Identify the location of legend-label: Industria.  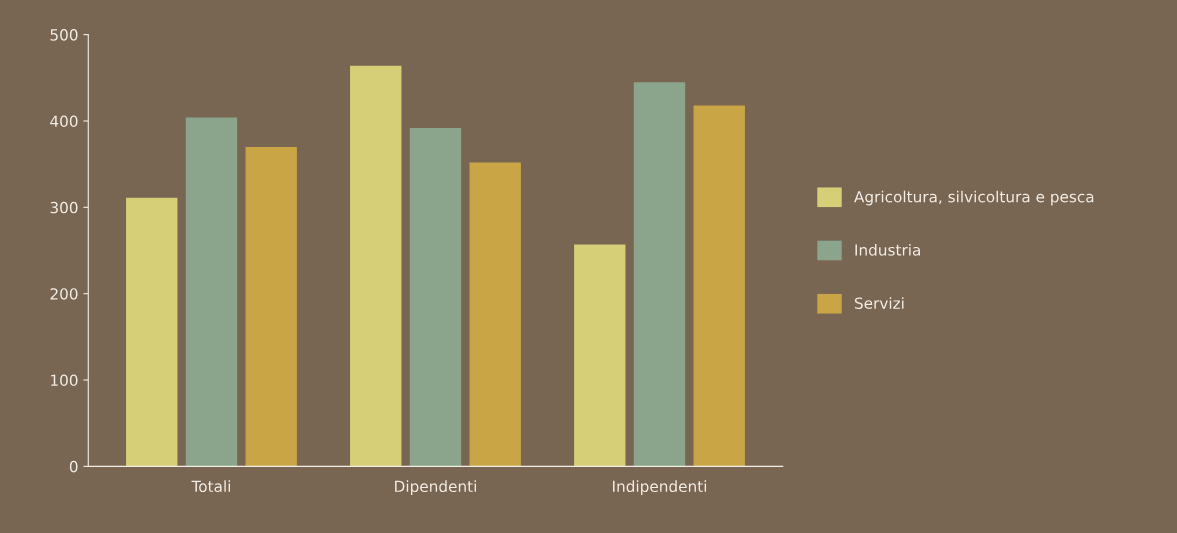
(887, 249).